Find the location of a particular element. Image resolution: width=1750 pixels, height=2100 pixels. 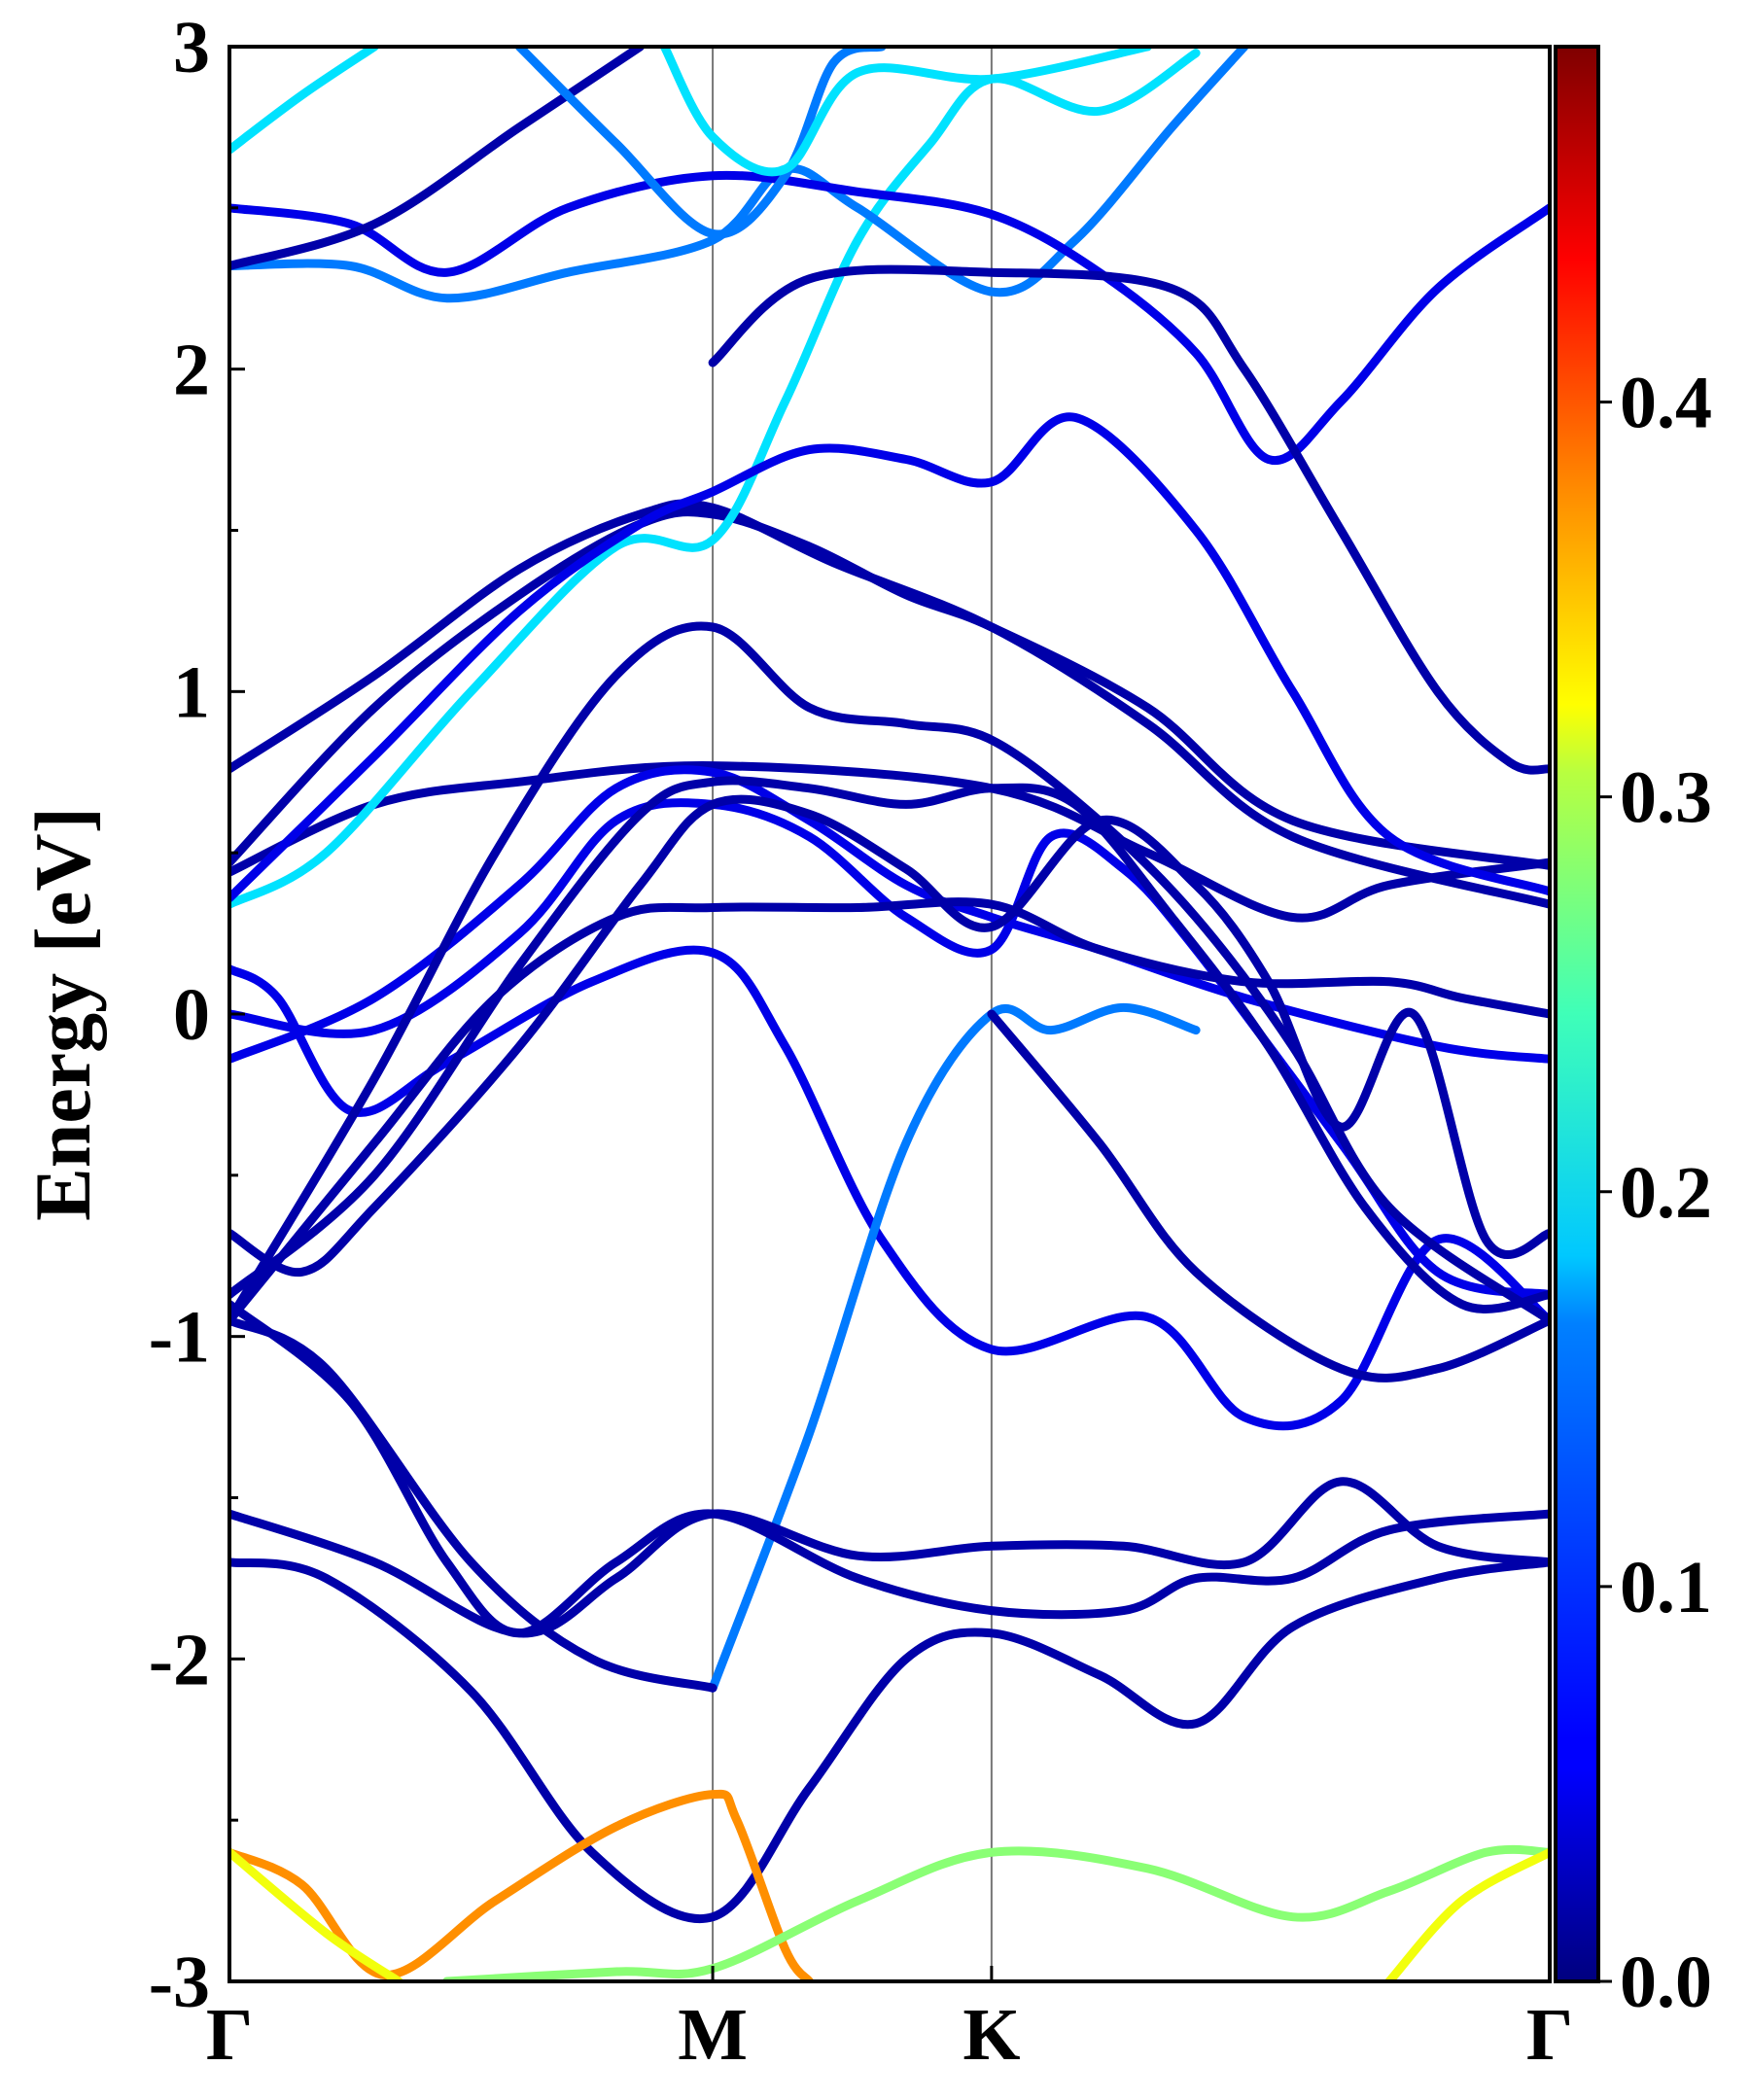

colorbar-tick-label: 0.1 is located at coordinates (1666, 1587).